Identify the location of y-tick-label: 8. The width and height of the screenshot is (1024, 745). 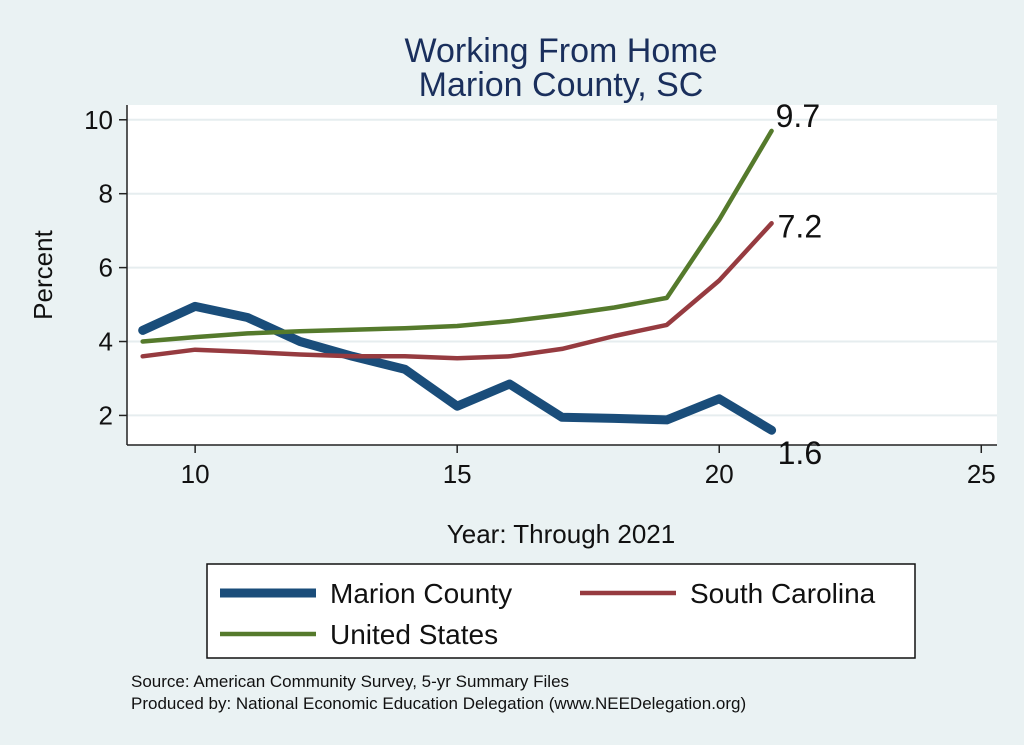
(106, 194).